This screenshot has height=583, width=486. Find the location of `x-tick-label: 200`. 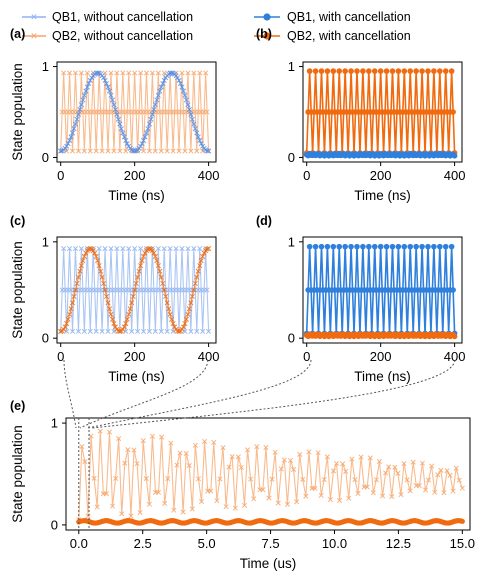

x-tick-label: 200 is located at coordinates (135, 175).